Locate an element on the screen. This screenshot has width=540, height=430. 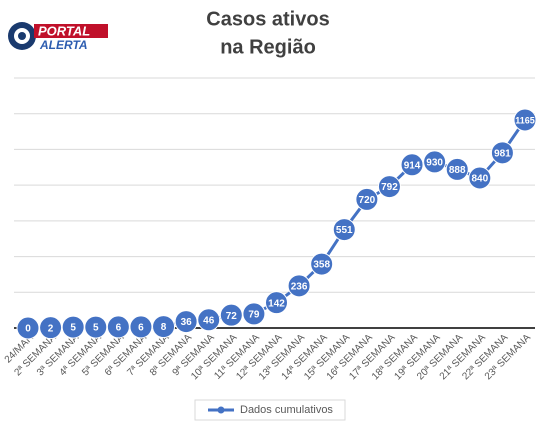
data-label: 0 is located at coordinates (28, 329).